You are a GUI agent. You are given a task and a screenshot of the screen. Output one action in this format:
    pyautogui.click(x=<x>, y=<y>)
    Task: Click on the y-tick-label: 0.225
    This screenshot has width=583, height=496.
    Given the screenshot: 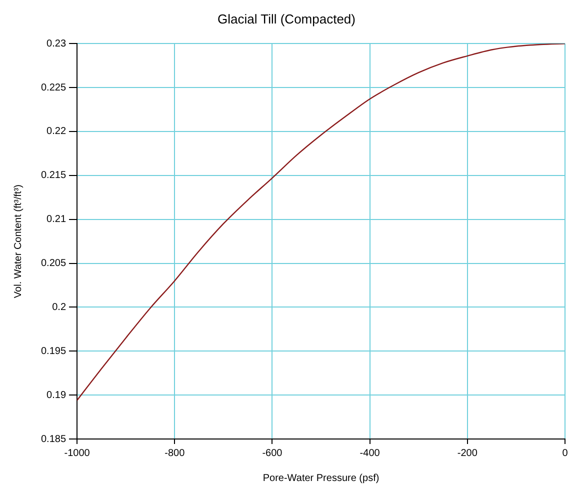 What is the action you would take?
    pyautogui.click(x=53, y=88)
    